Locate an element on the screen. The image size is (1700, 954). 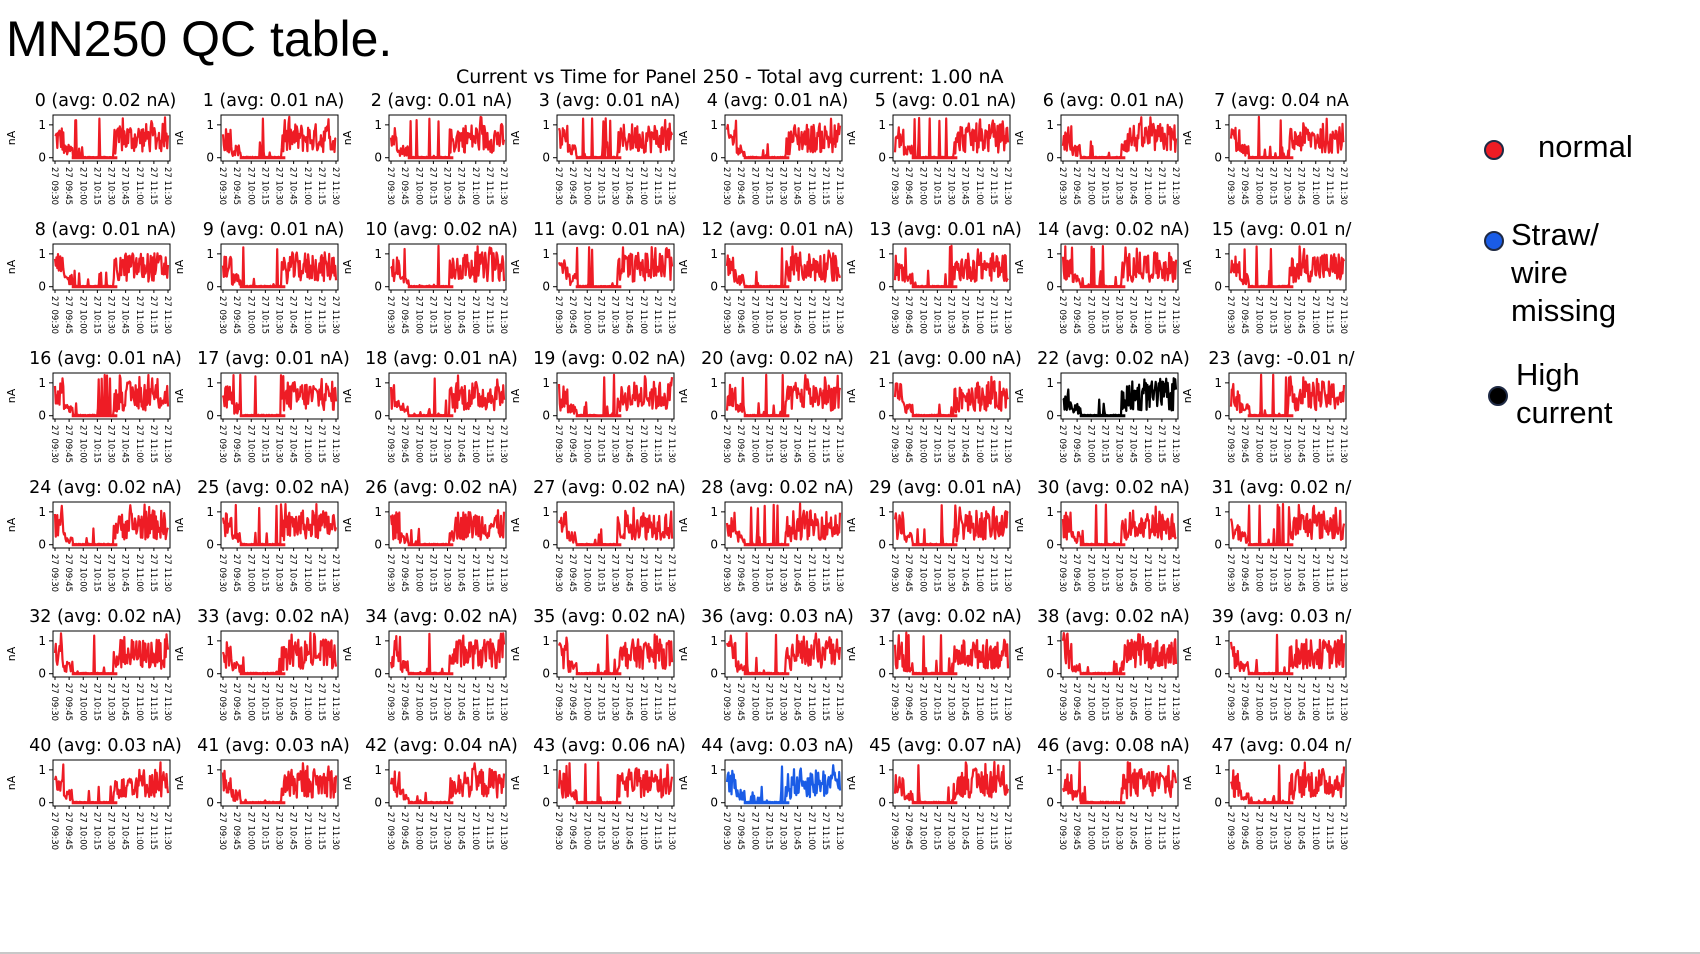
panel-title: 26 (avg: 0.02 nA) is located at coordinates (441, 488).